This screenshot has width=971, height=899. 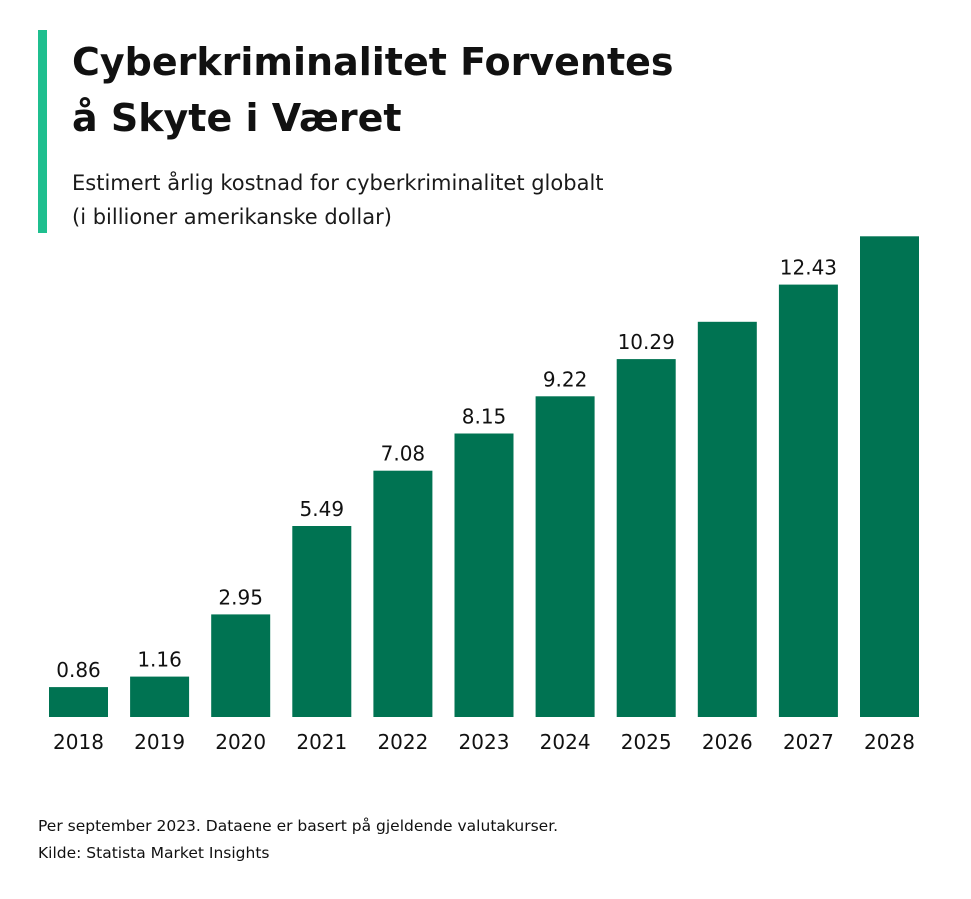 I want to click on bar-2024, so click(x=565, y=556).